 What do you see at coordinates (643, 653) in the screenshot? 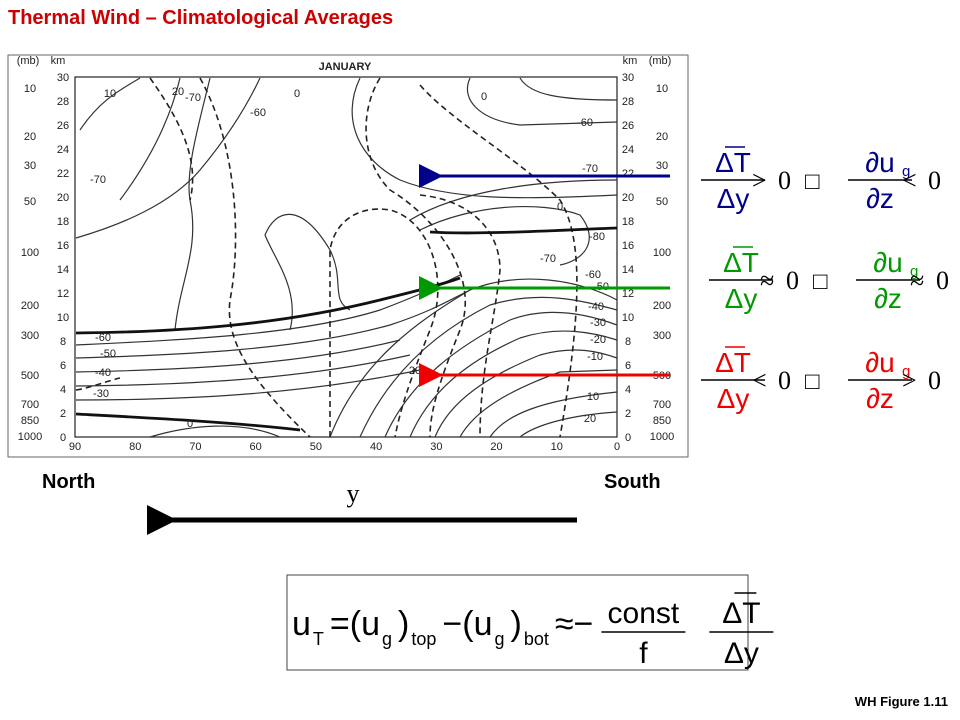
I see `formula-denominator: f` at bounding box center [643, 653].